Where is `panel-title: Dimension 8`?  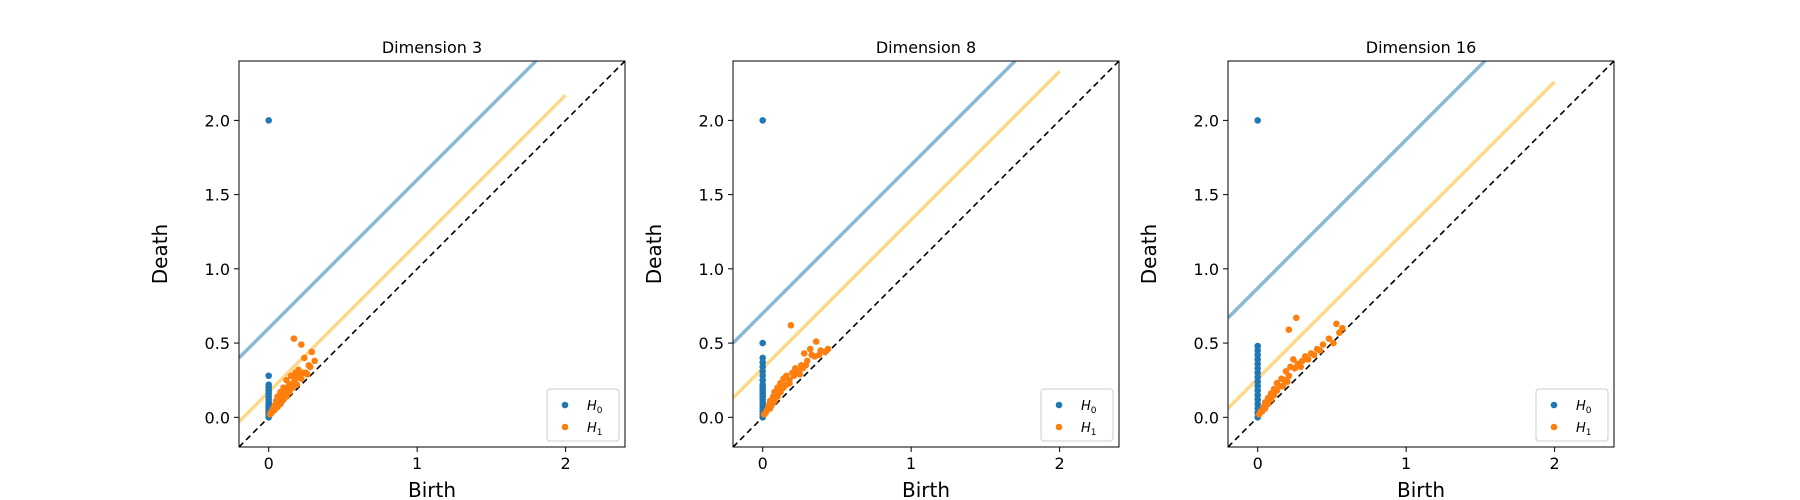
panel-title: Dimension 8 is located at coordinates (926, 47).